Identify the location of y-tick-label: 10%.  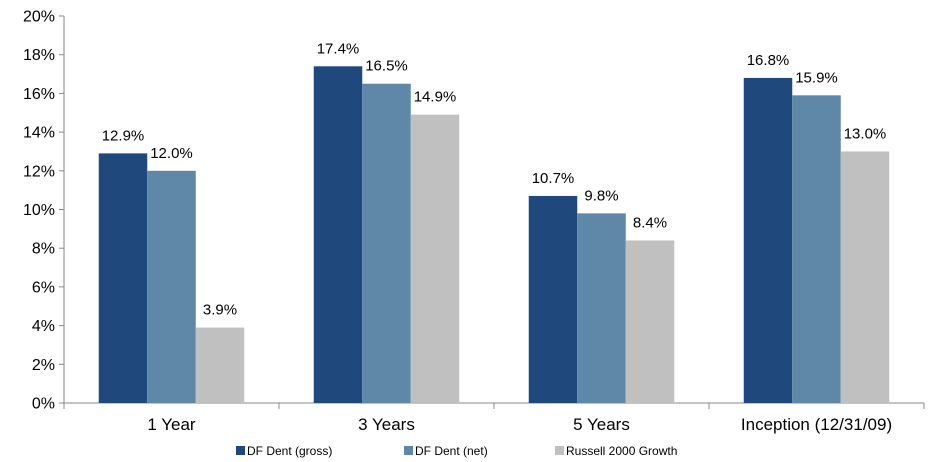
(39, 210).